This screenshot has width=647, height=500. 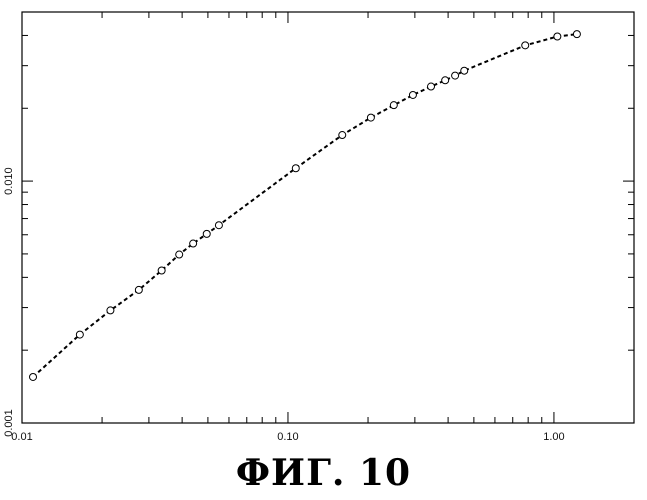 I want to click on x-tick-label: 1.00, so click(x=553, y=437).